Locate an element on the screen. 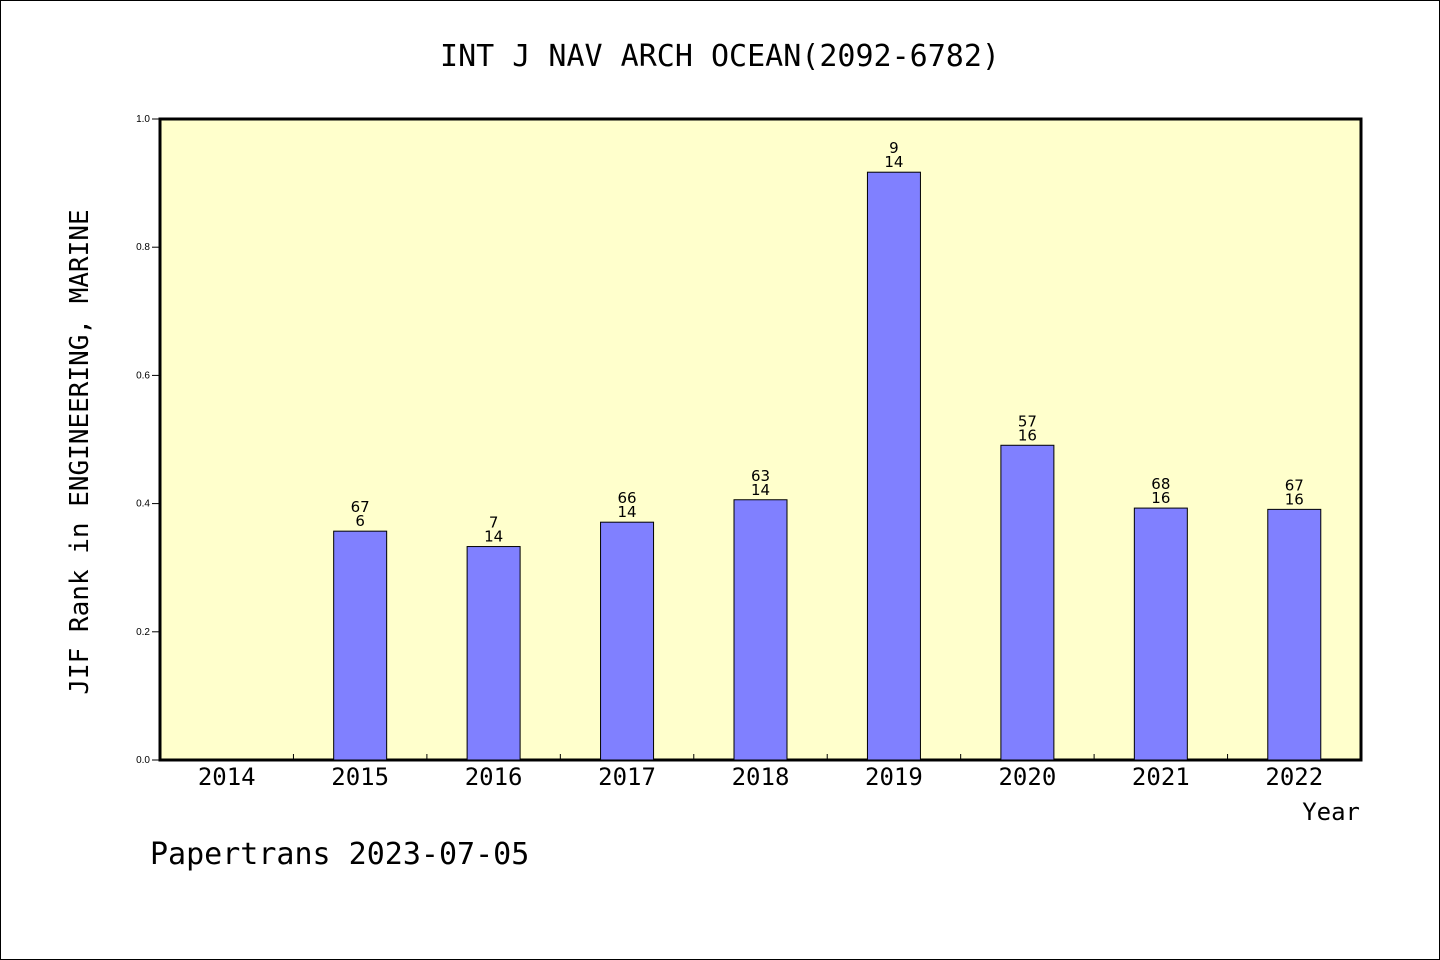 The width and height of the screenshot is (1440, 960). x-ticks-group: 2014 2015 2016 2017 2018 2019 2020 2021 2022 is located at coordinates (760, 772).